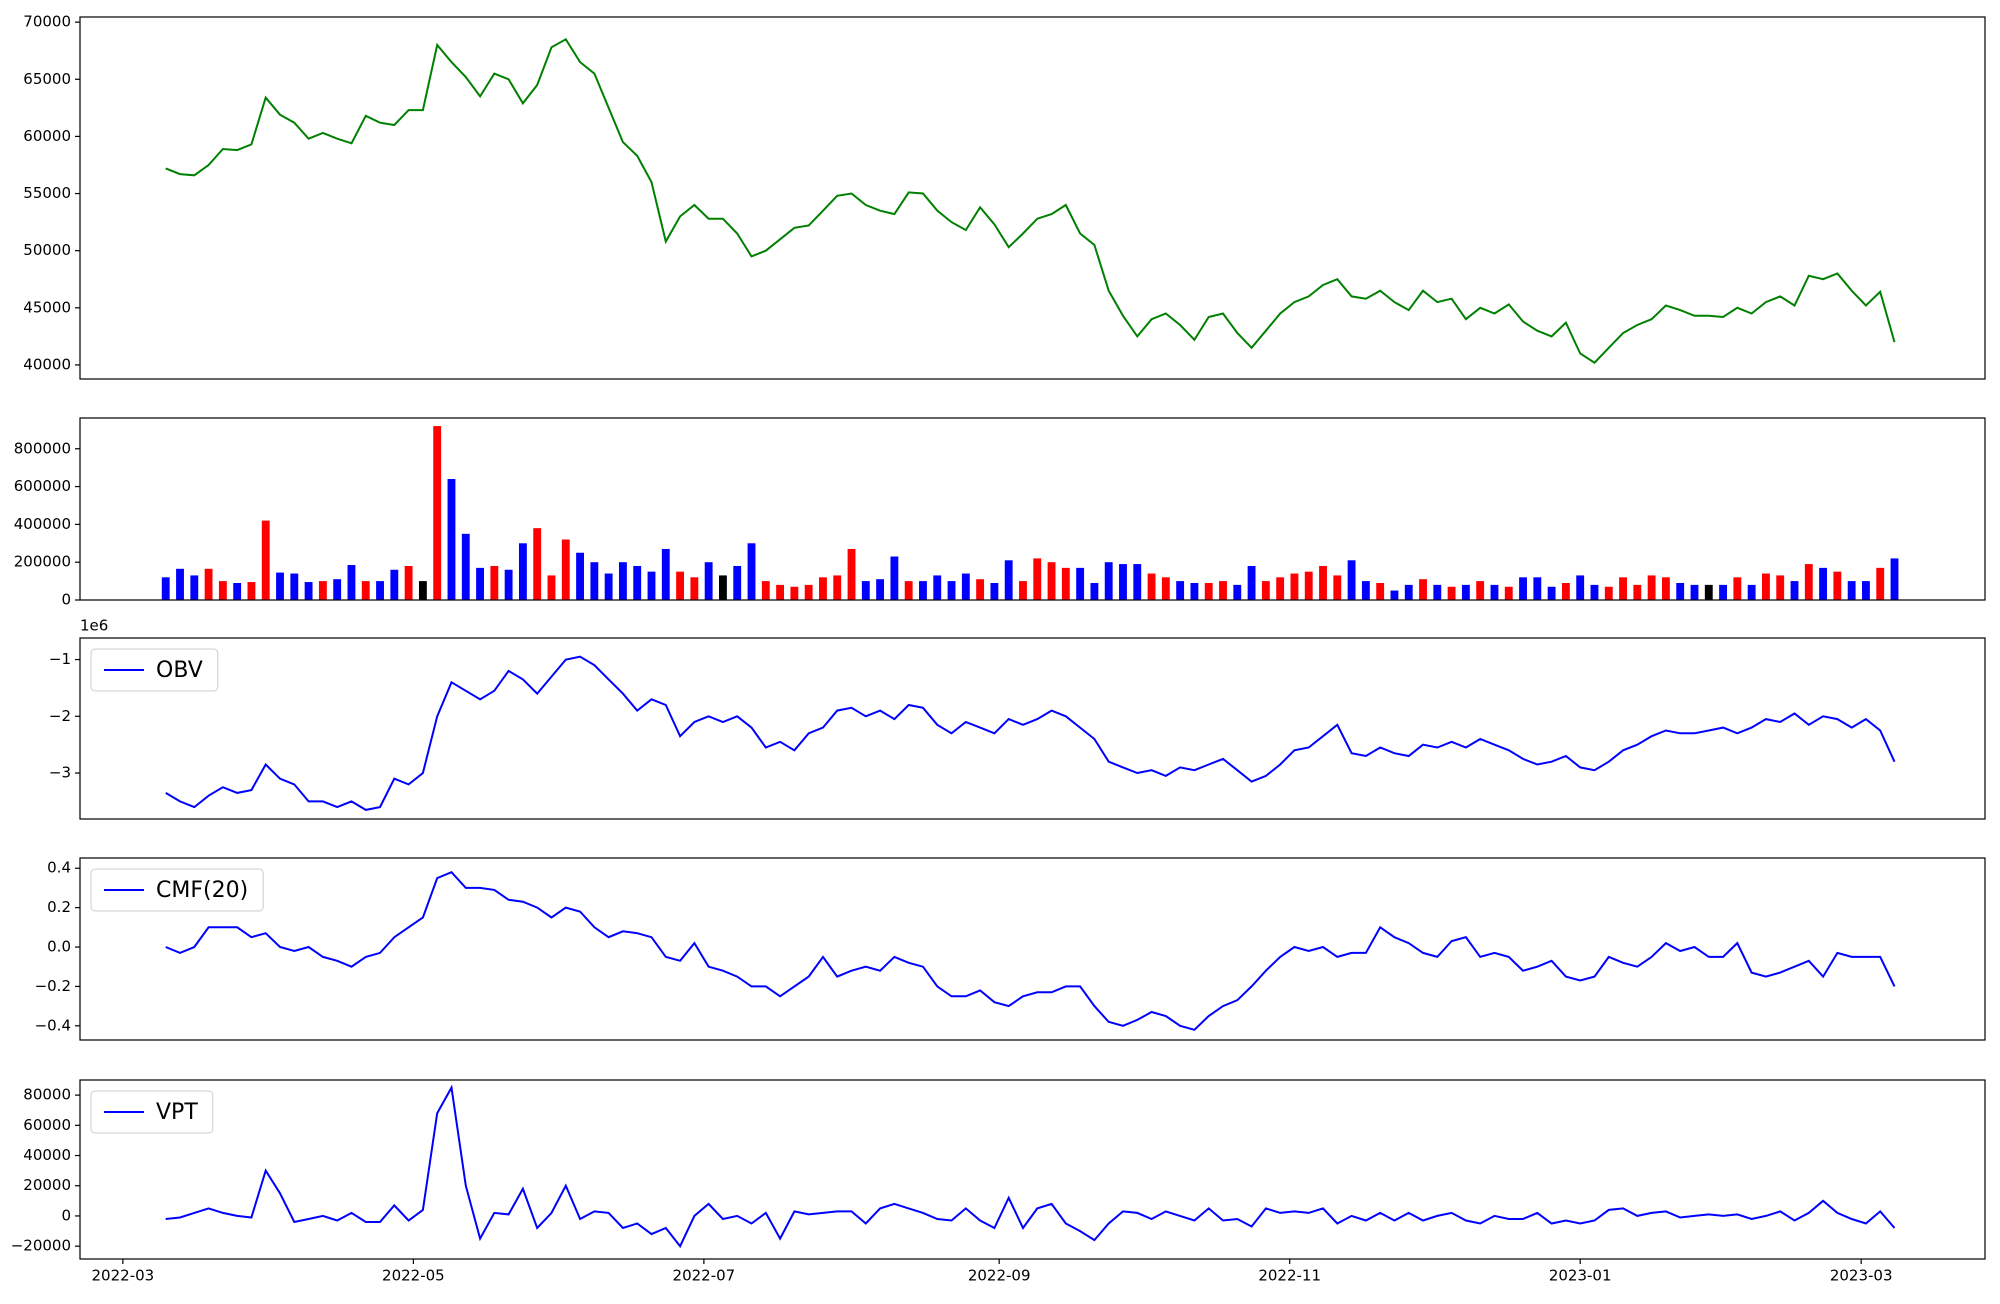 Image resolution: width=2000 pixels, height=1304 pixels. I want to click on x-tick-label: 2023-01, so click(1580, 1276).